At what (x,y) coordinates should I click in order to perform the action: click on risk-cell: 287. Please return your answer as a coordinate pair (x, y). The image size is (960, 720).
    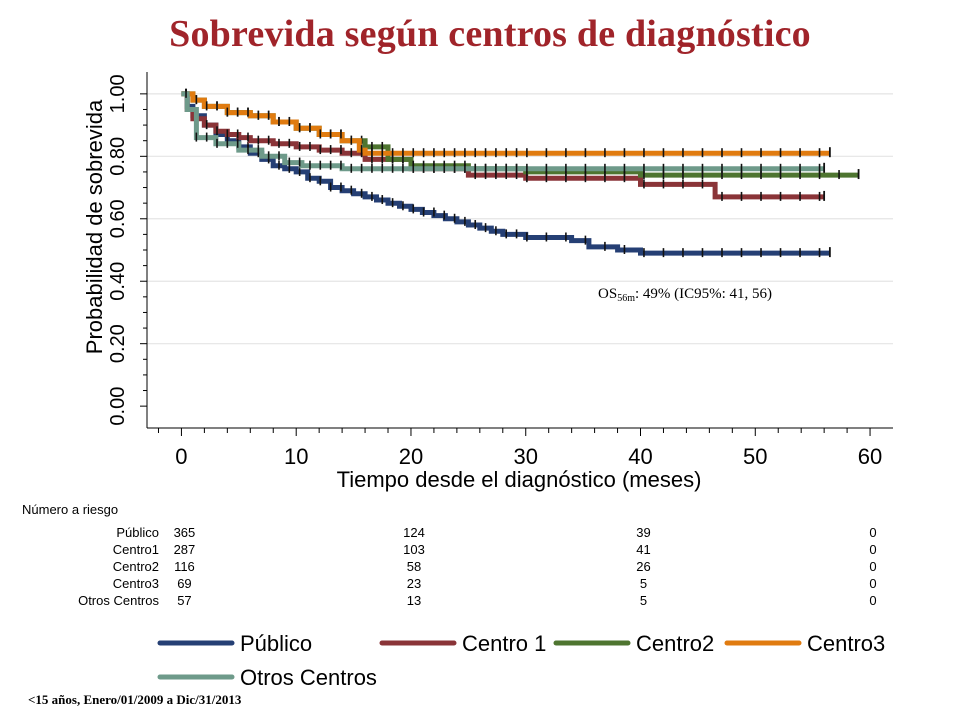
    Looking at the image, I should click on (185, 549).